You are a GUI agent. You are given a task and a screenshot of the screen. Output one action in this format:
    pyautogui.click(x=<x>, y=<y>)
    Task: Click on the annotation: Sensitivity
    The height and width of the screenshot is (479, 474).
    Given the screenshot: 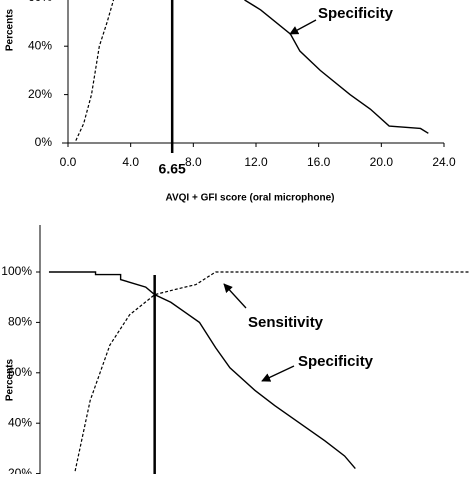 What is the action you would take?
    pyautogui.click(x=286, y=322)
    